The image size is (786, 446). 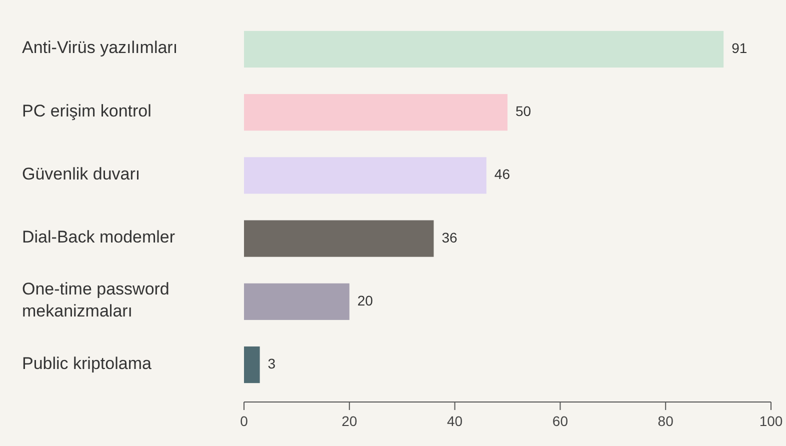 What do you see at coordinates (502, 174) in the screenshot?
I see `data-label: 46` at bounding box center [502, 174].